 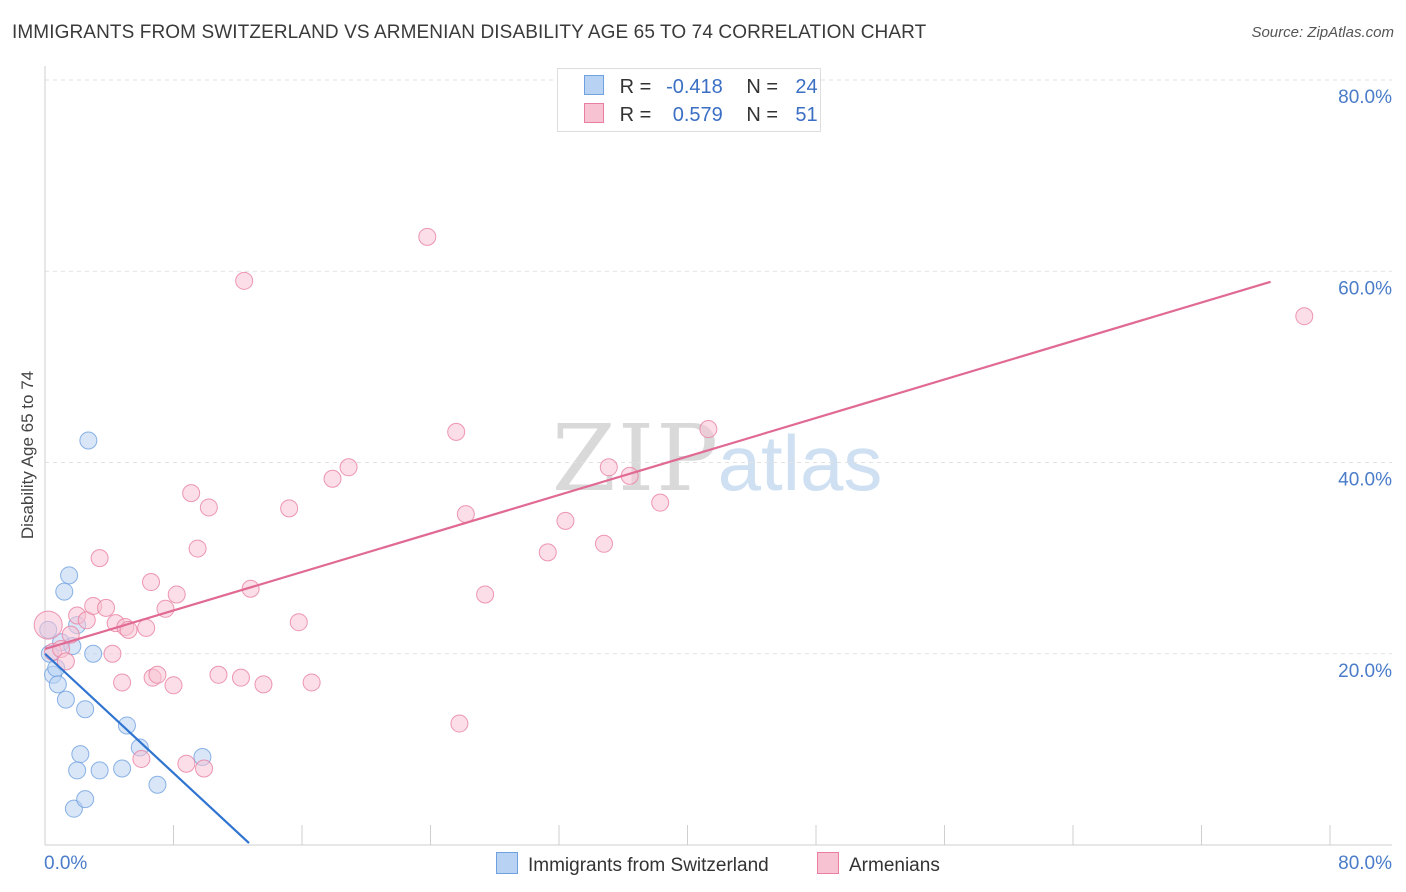 What do you see at coordinates (636, 458) in the screenshot?
I see `watermark-zip: ZIP` at bounding box center [636, 458].